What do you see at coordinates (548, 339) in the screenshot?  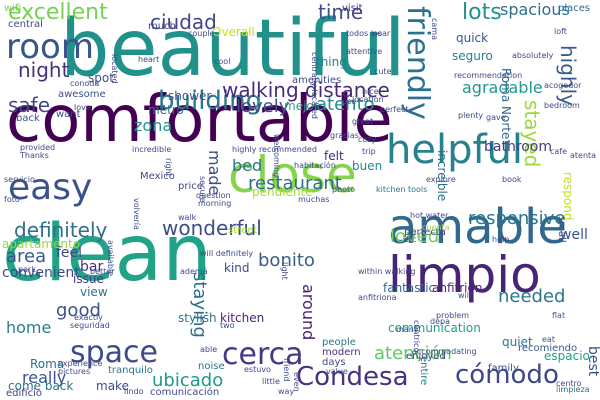 I see `cloud-word: eat` at bounding box center [548, 339].